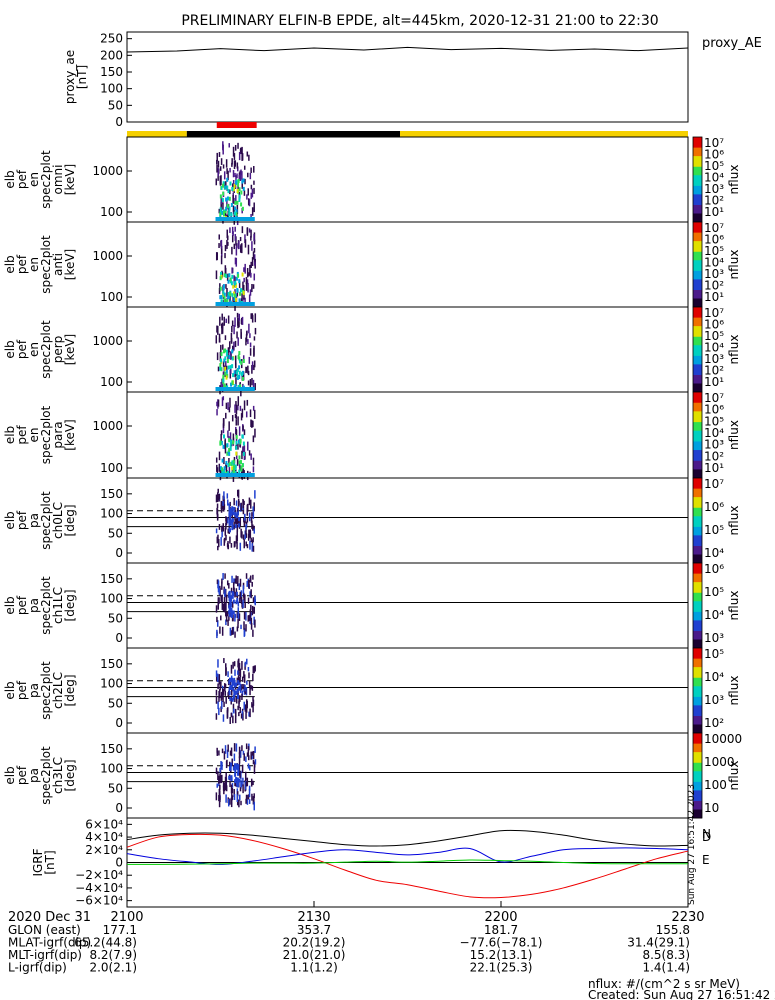 This screenshot has width=775, height=1000. What do you see at coordinates (734, 776) in the screenshot?
I see `pa_ch3LC-colorbar-title: nflux` at bounding box center [734, 776].